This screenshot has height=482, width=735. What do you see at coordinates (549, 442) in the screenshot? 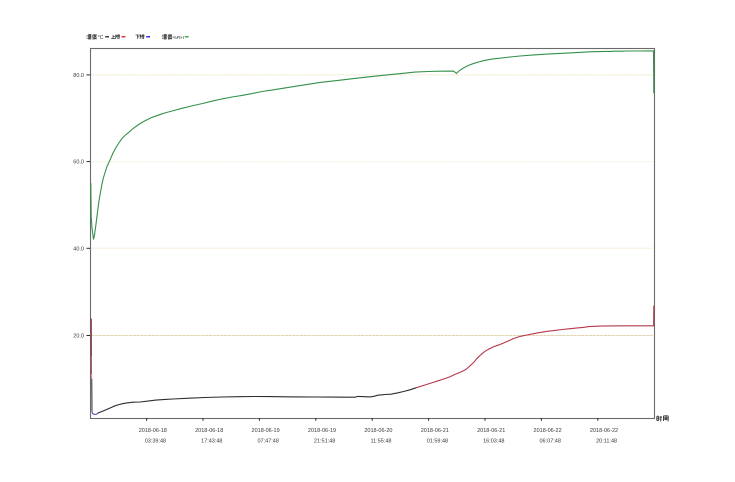
I see `svg-text: 06:07:48` at bounding box center [549, 442].